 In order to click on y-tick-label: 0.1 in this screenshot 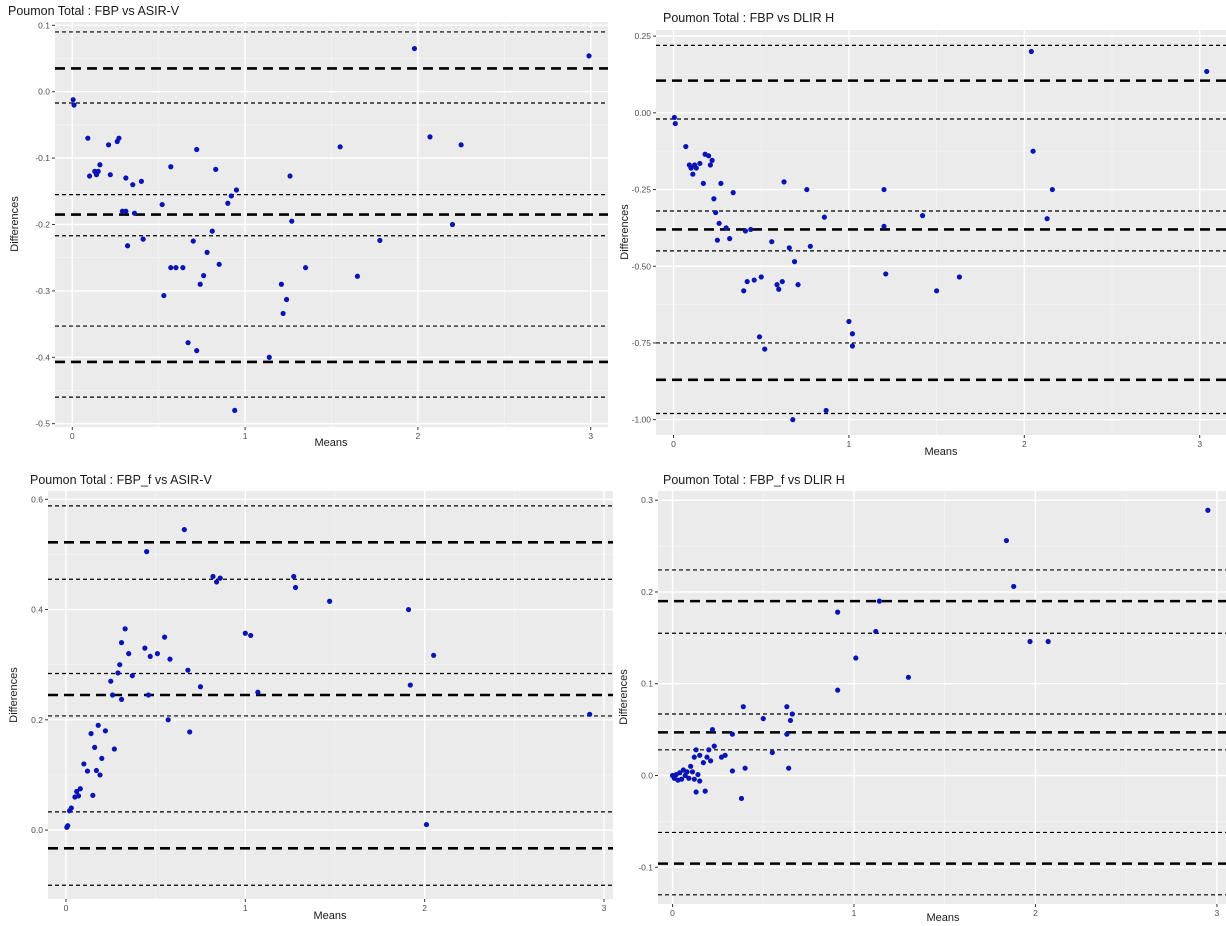, I will do `click(44, 25)`.